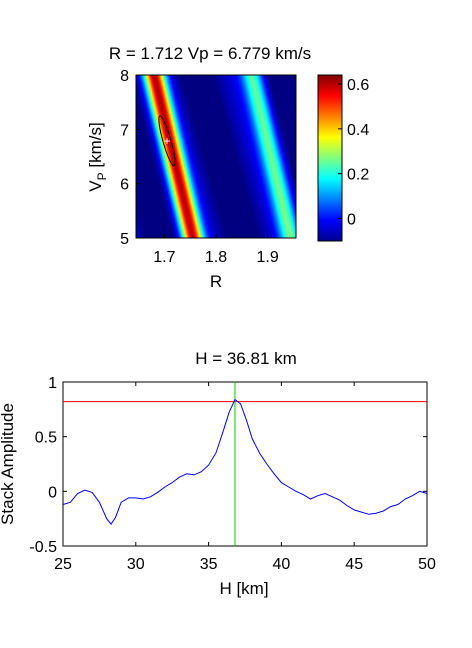  Describe the element at coordinates (358, 130) in the screenshot. I see `colorbar-tick-label: 0.4` at that location.